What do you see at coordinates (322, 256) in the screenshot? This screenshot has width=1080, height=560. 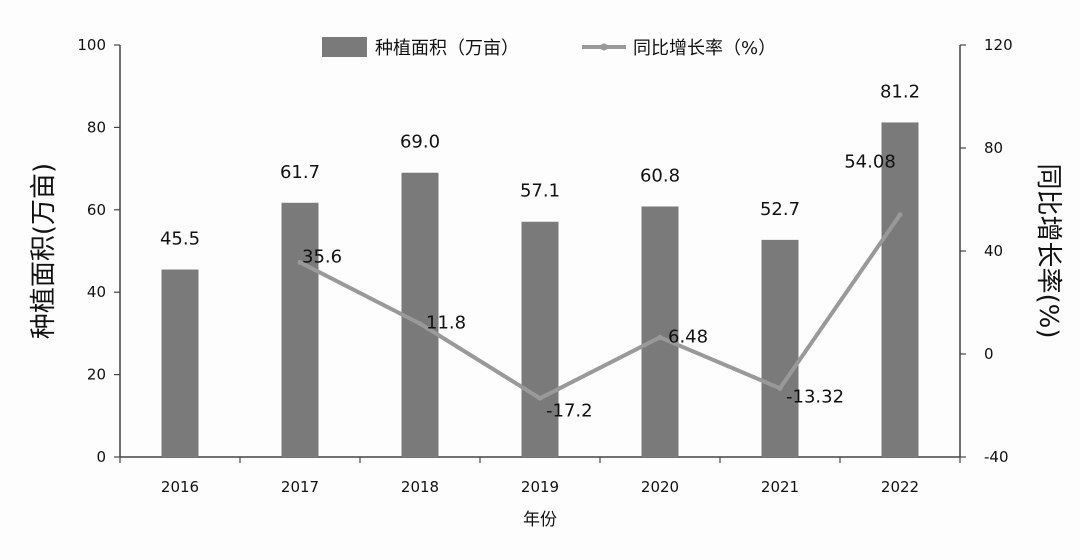 I see `growth-value-label: 35.6` at bounding box center [322, 256].